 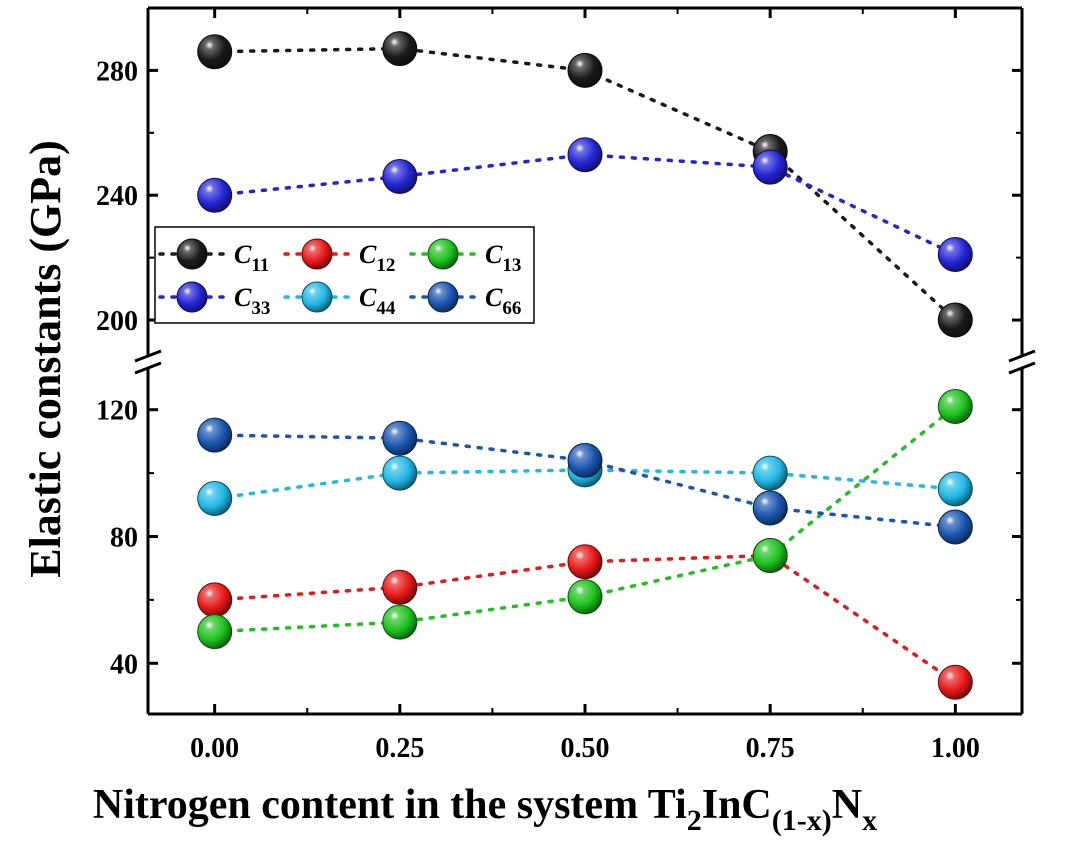 What do you see at coordinates (955, 748) in the screenshot?
I see `x-tick-label: 1.00` at bounding box center [955, 748].